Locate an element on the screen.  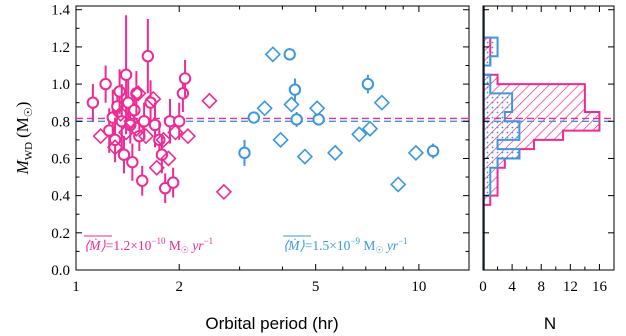
x-axis-title: Orbital period (hr) is located at coordinates (271, 323).